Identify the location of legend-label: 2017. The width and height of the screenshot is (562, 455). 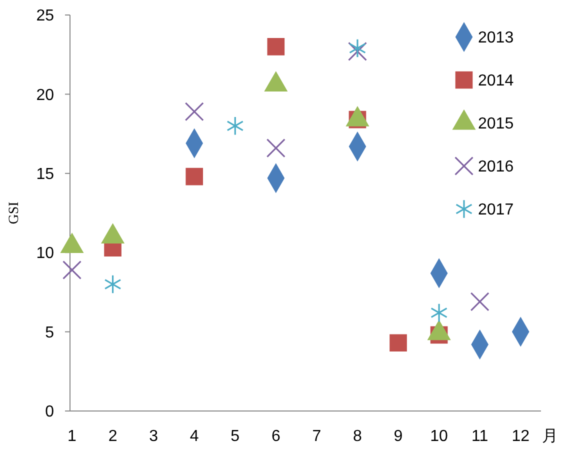
(496, 210).